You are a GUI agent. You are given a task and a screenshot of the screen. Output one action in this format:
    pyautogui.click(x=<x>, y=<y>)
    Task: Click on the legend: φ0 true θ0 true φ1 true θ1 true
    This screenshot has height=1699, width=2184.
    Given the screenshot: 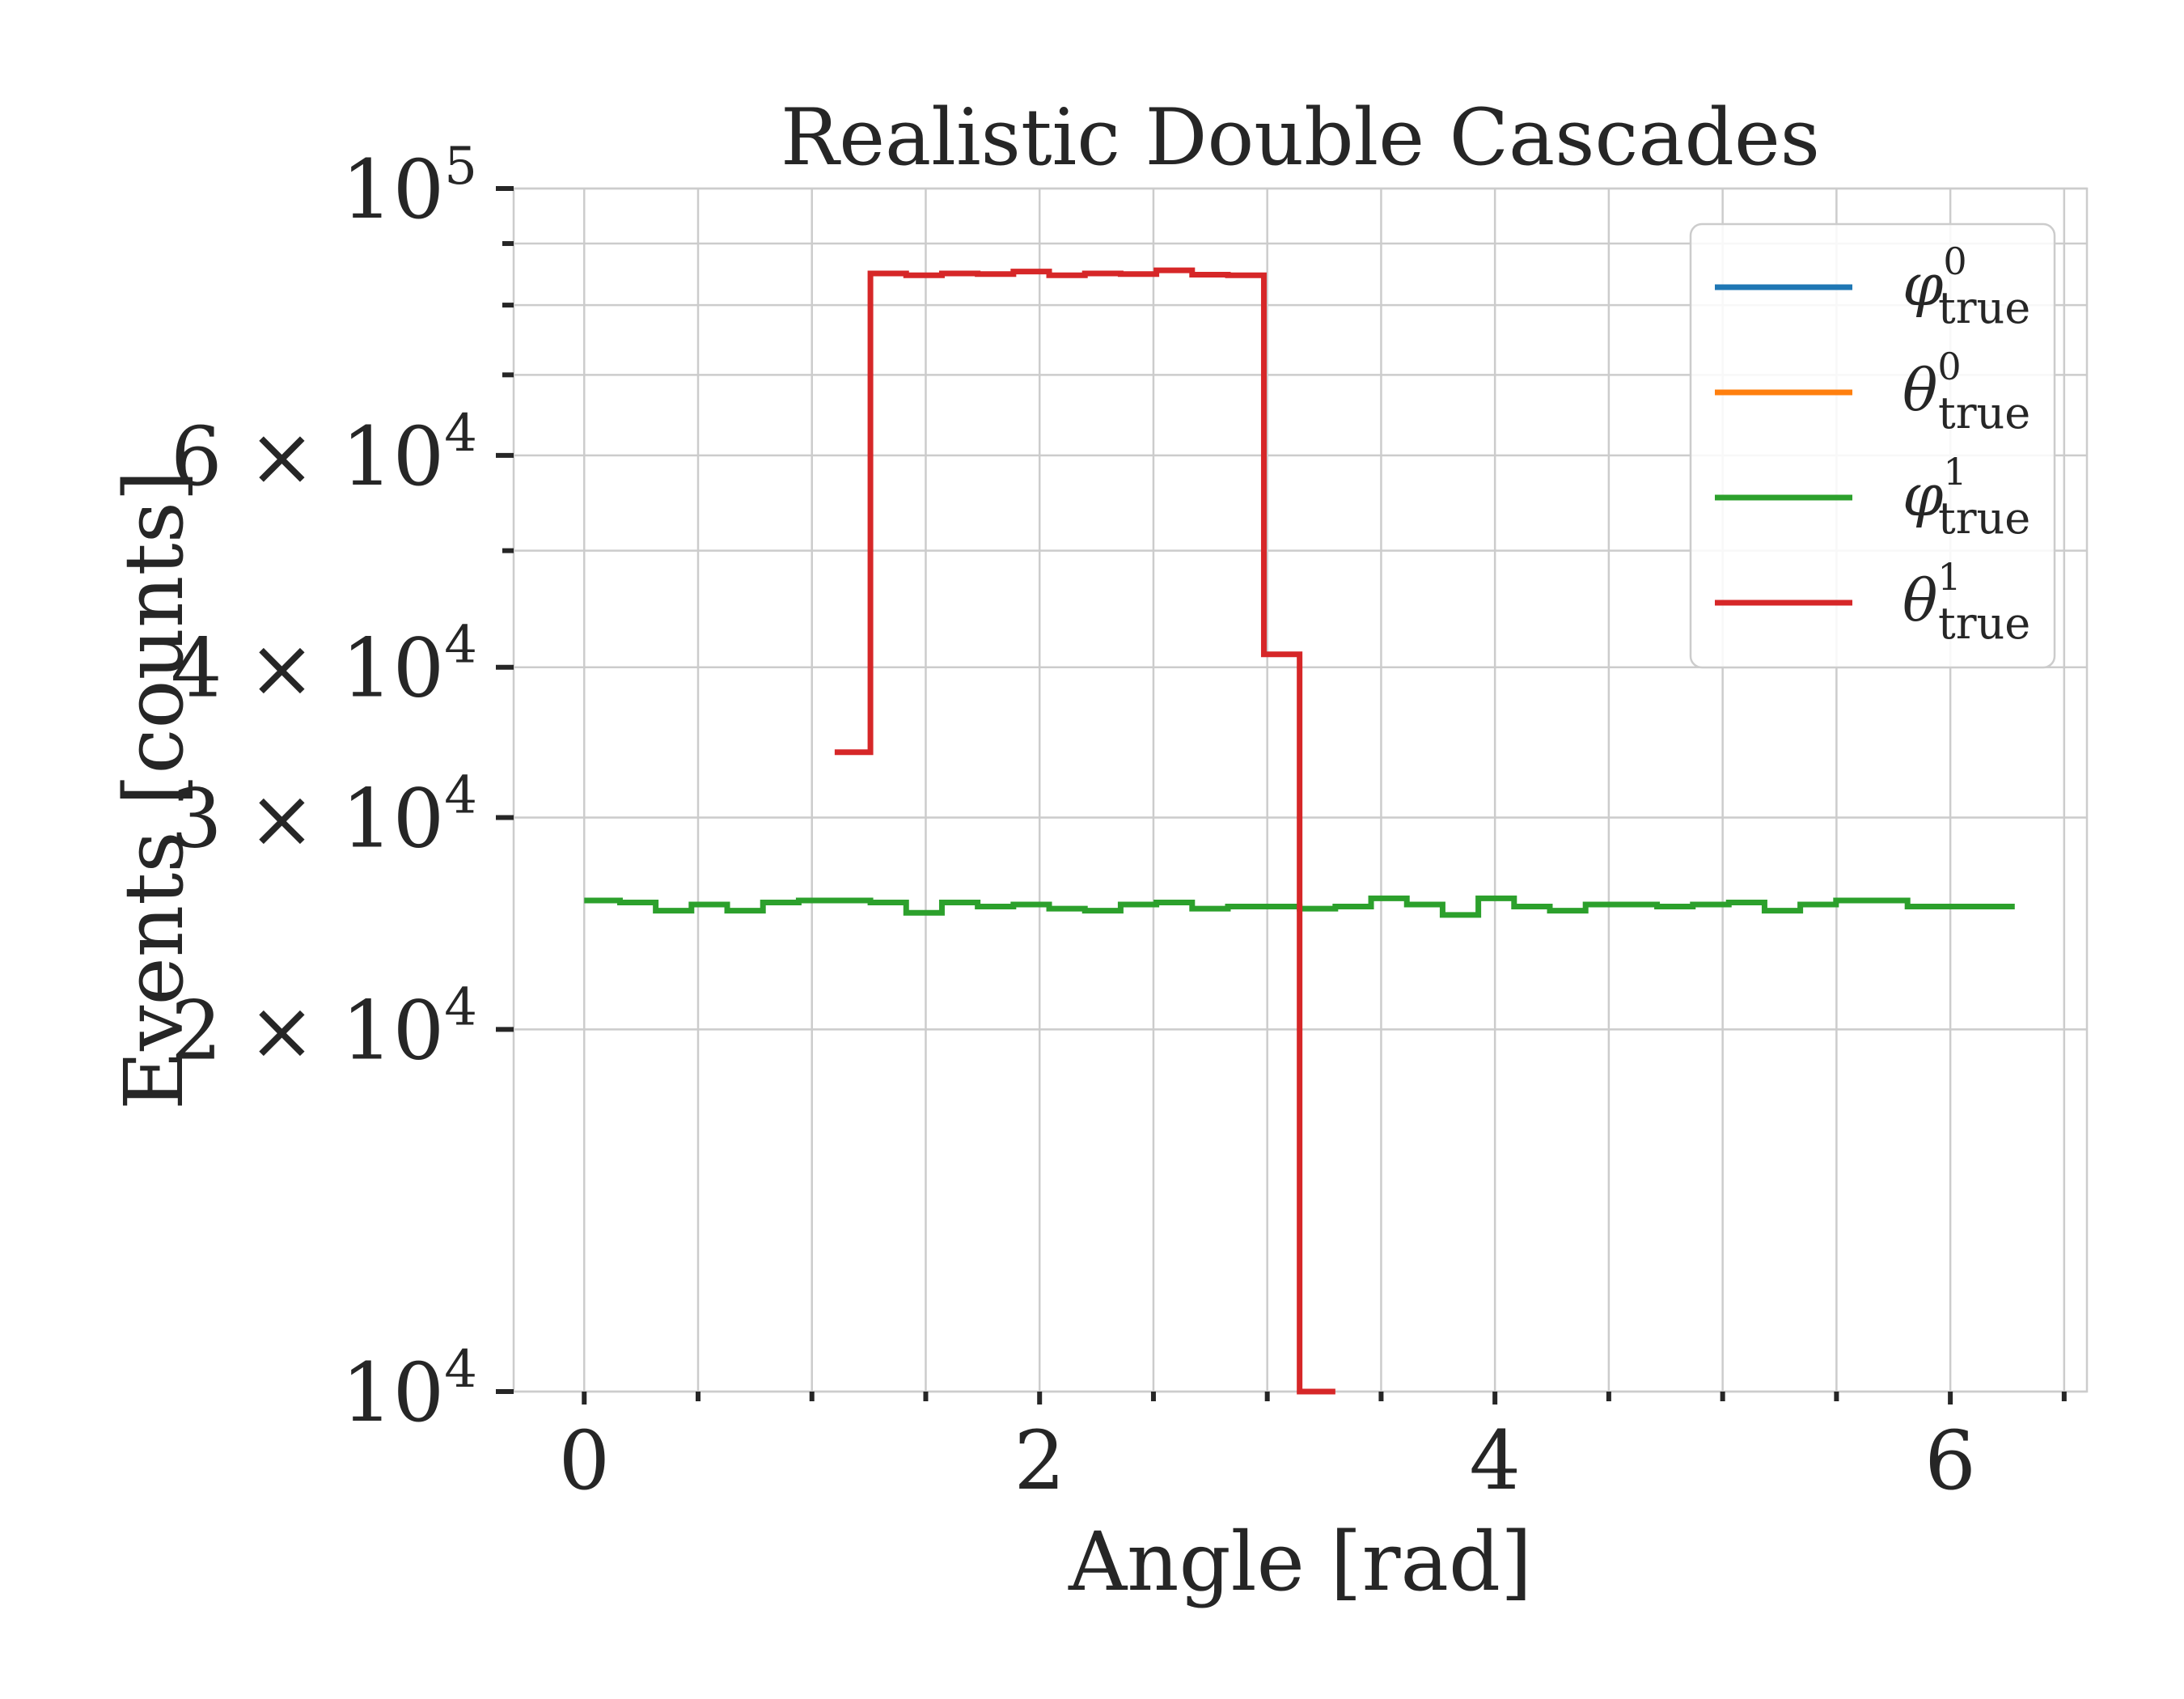 What is the action you would take?
    pyautogui.click(x=1872, y=446)
    